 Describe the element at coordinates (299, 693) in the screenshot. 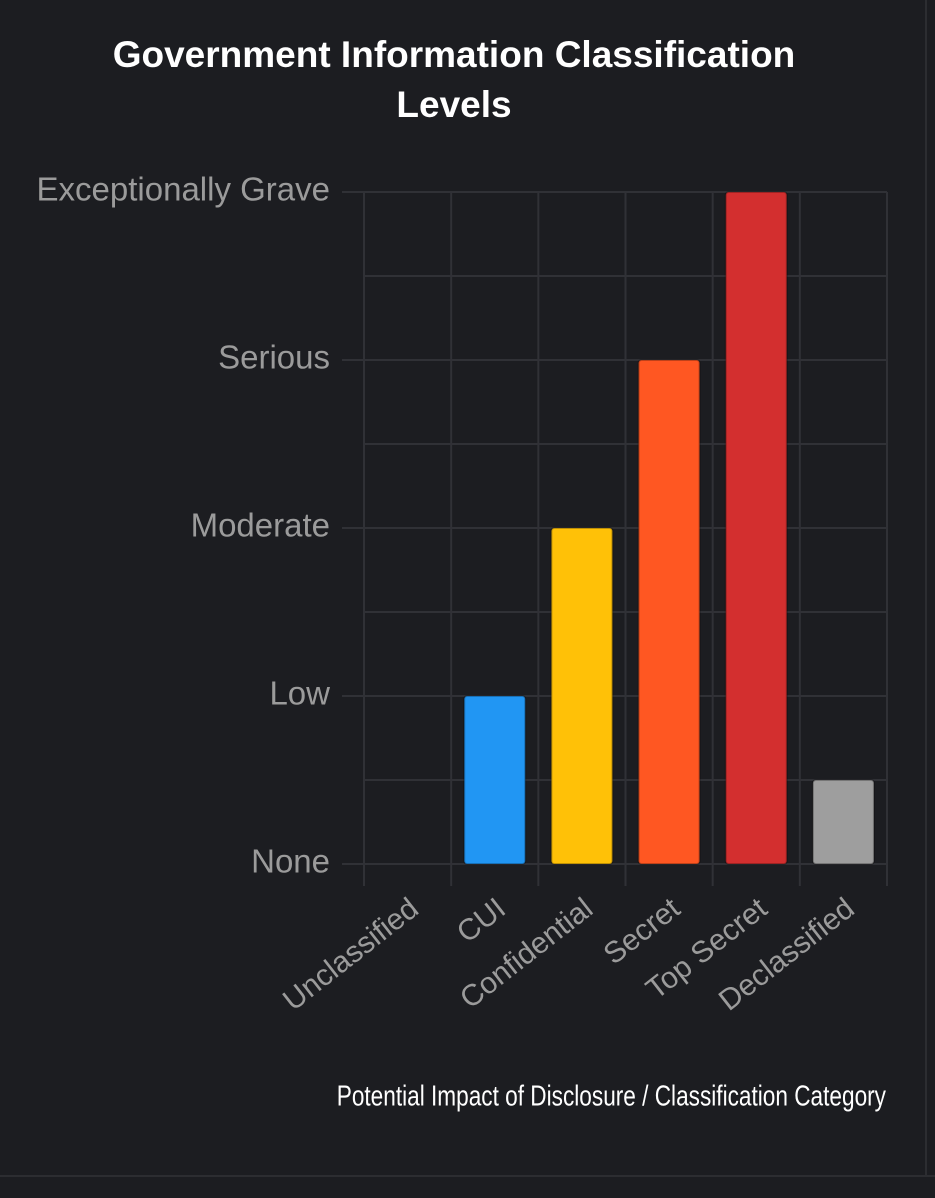

I see `y-tick-label: Low` at that location.